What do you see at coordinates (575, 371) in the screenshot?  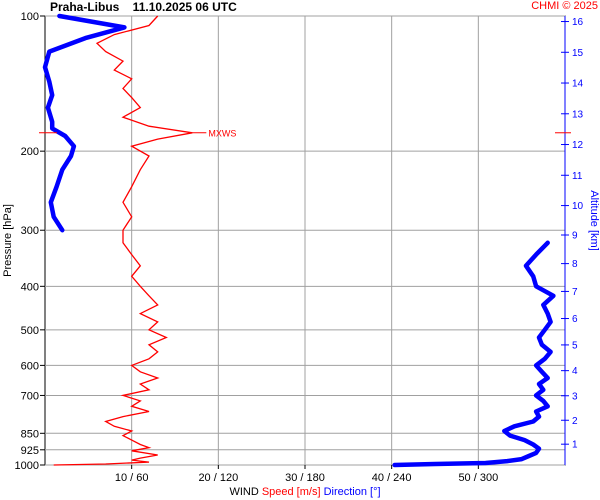 I see `altitude-tick-label: 4` at bounding box center [575, 371].